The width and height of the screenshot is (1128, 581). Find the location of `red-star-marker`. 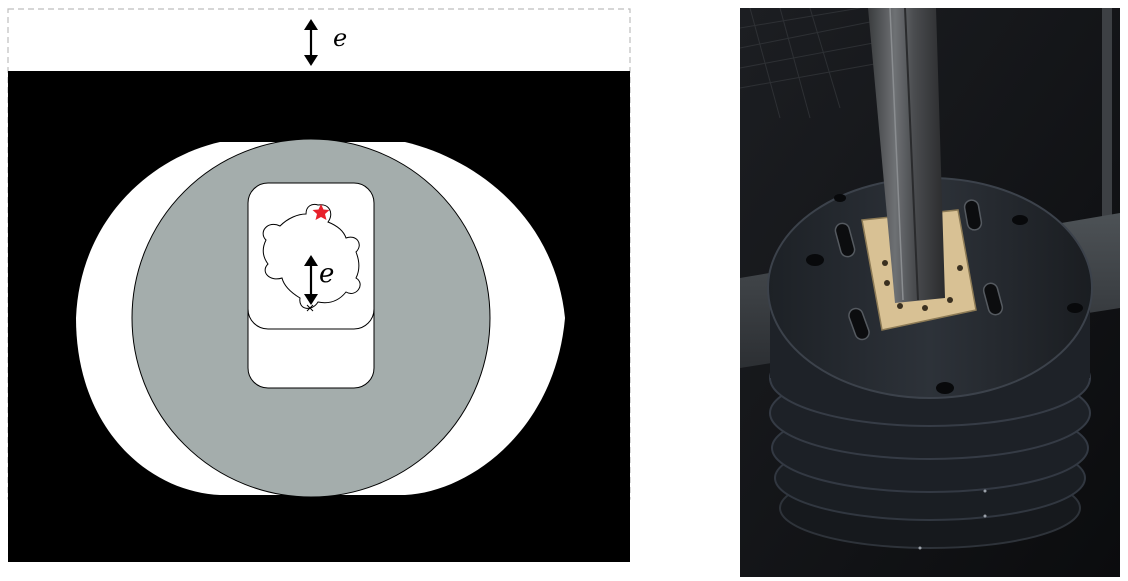

red-star-marker is located at coordinates (321, 212).